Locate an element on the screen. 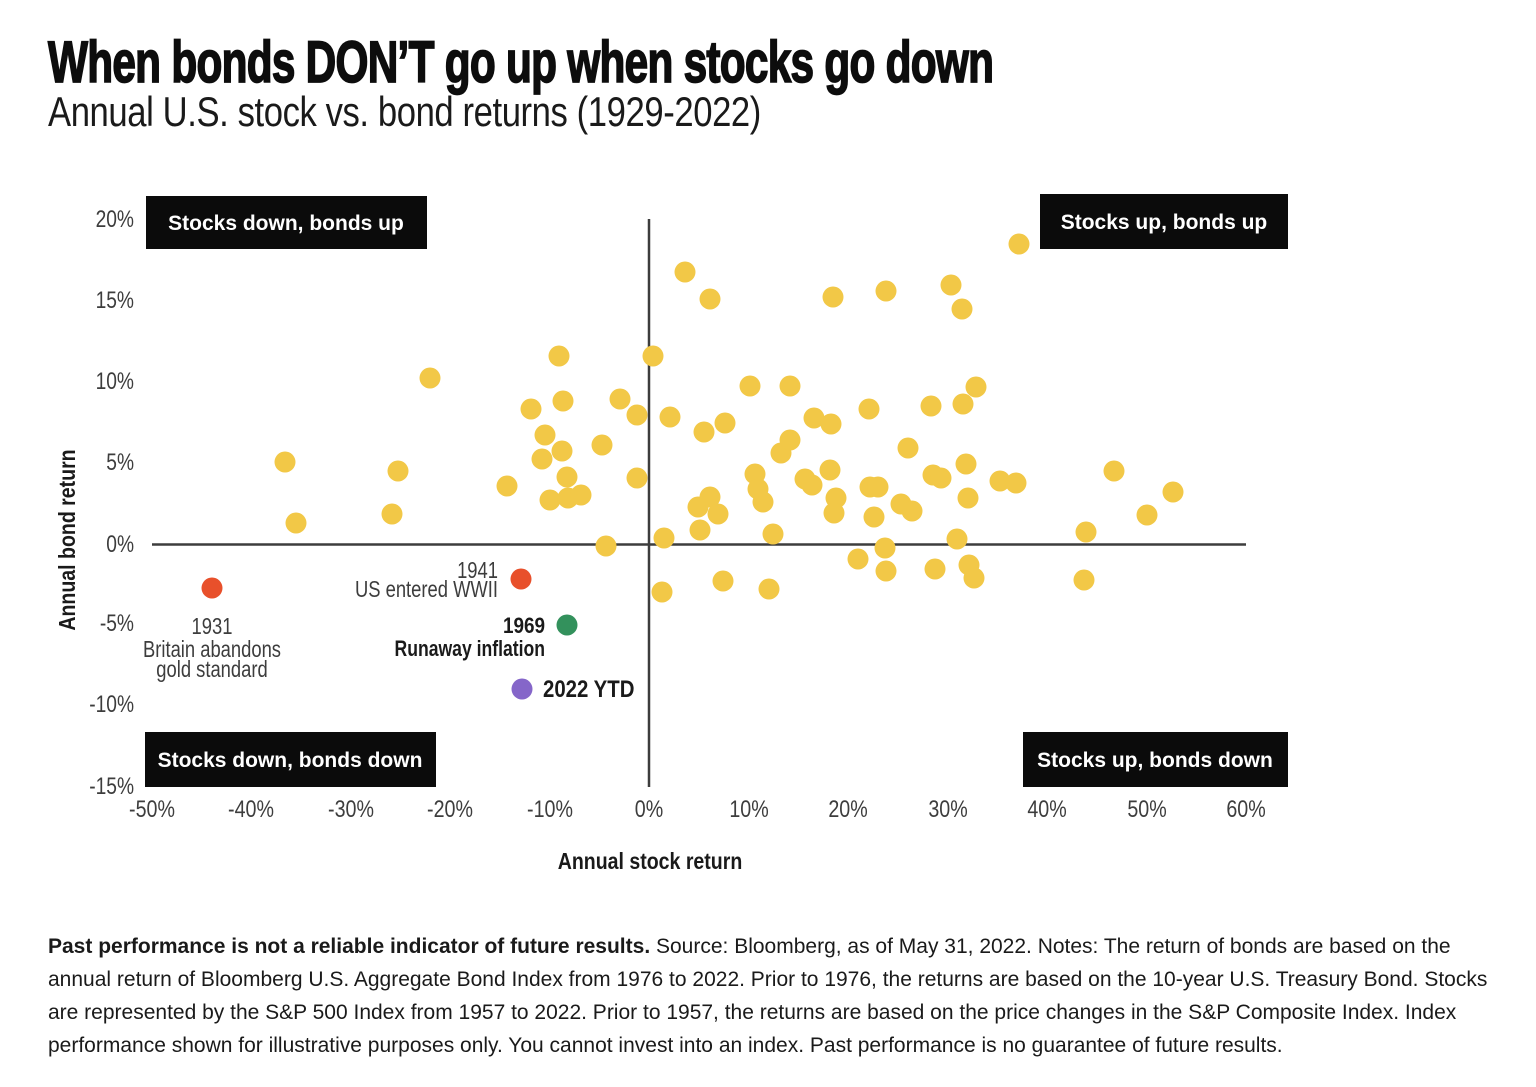  svg-text: 30% is located at coordinates (947, 808).